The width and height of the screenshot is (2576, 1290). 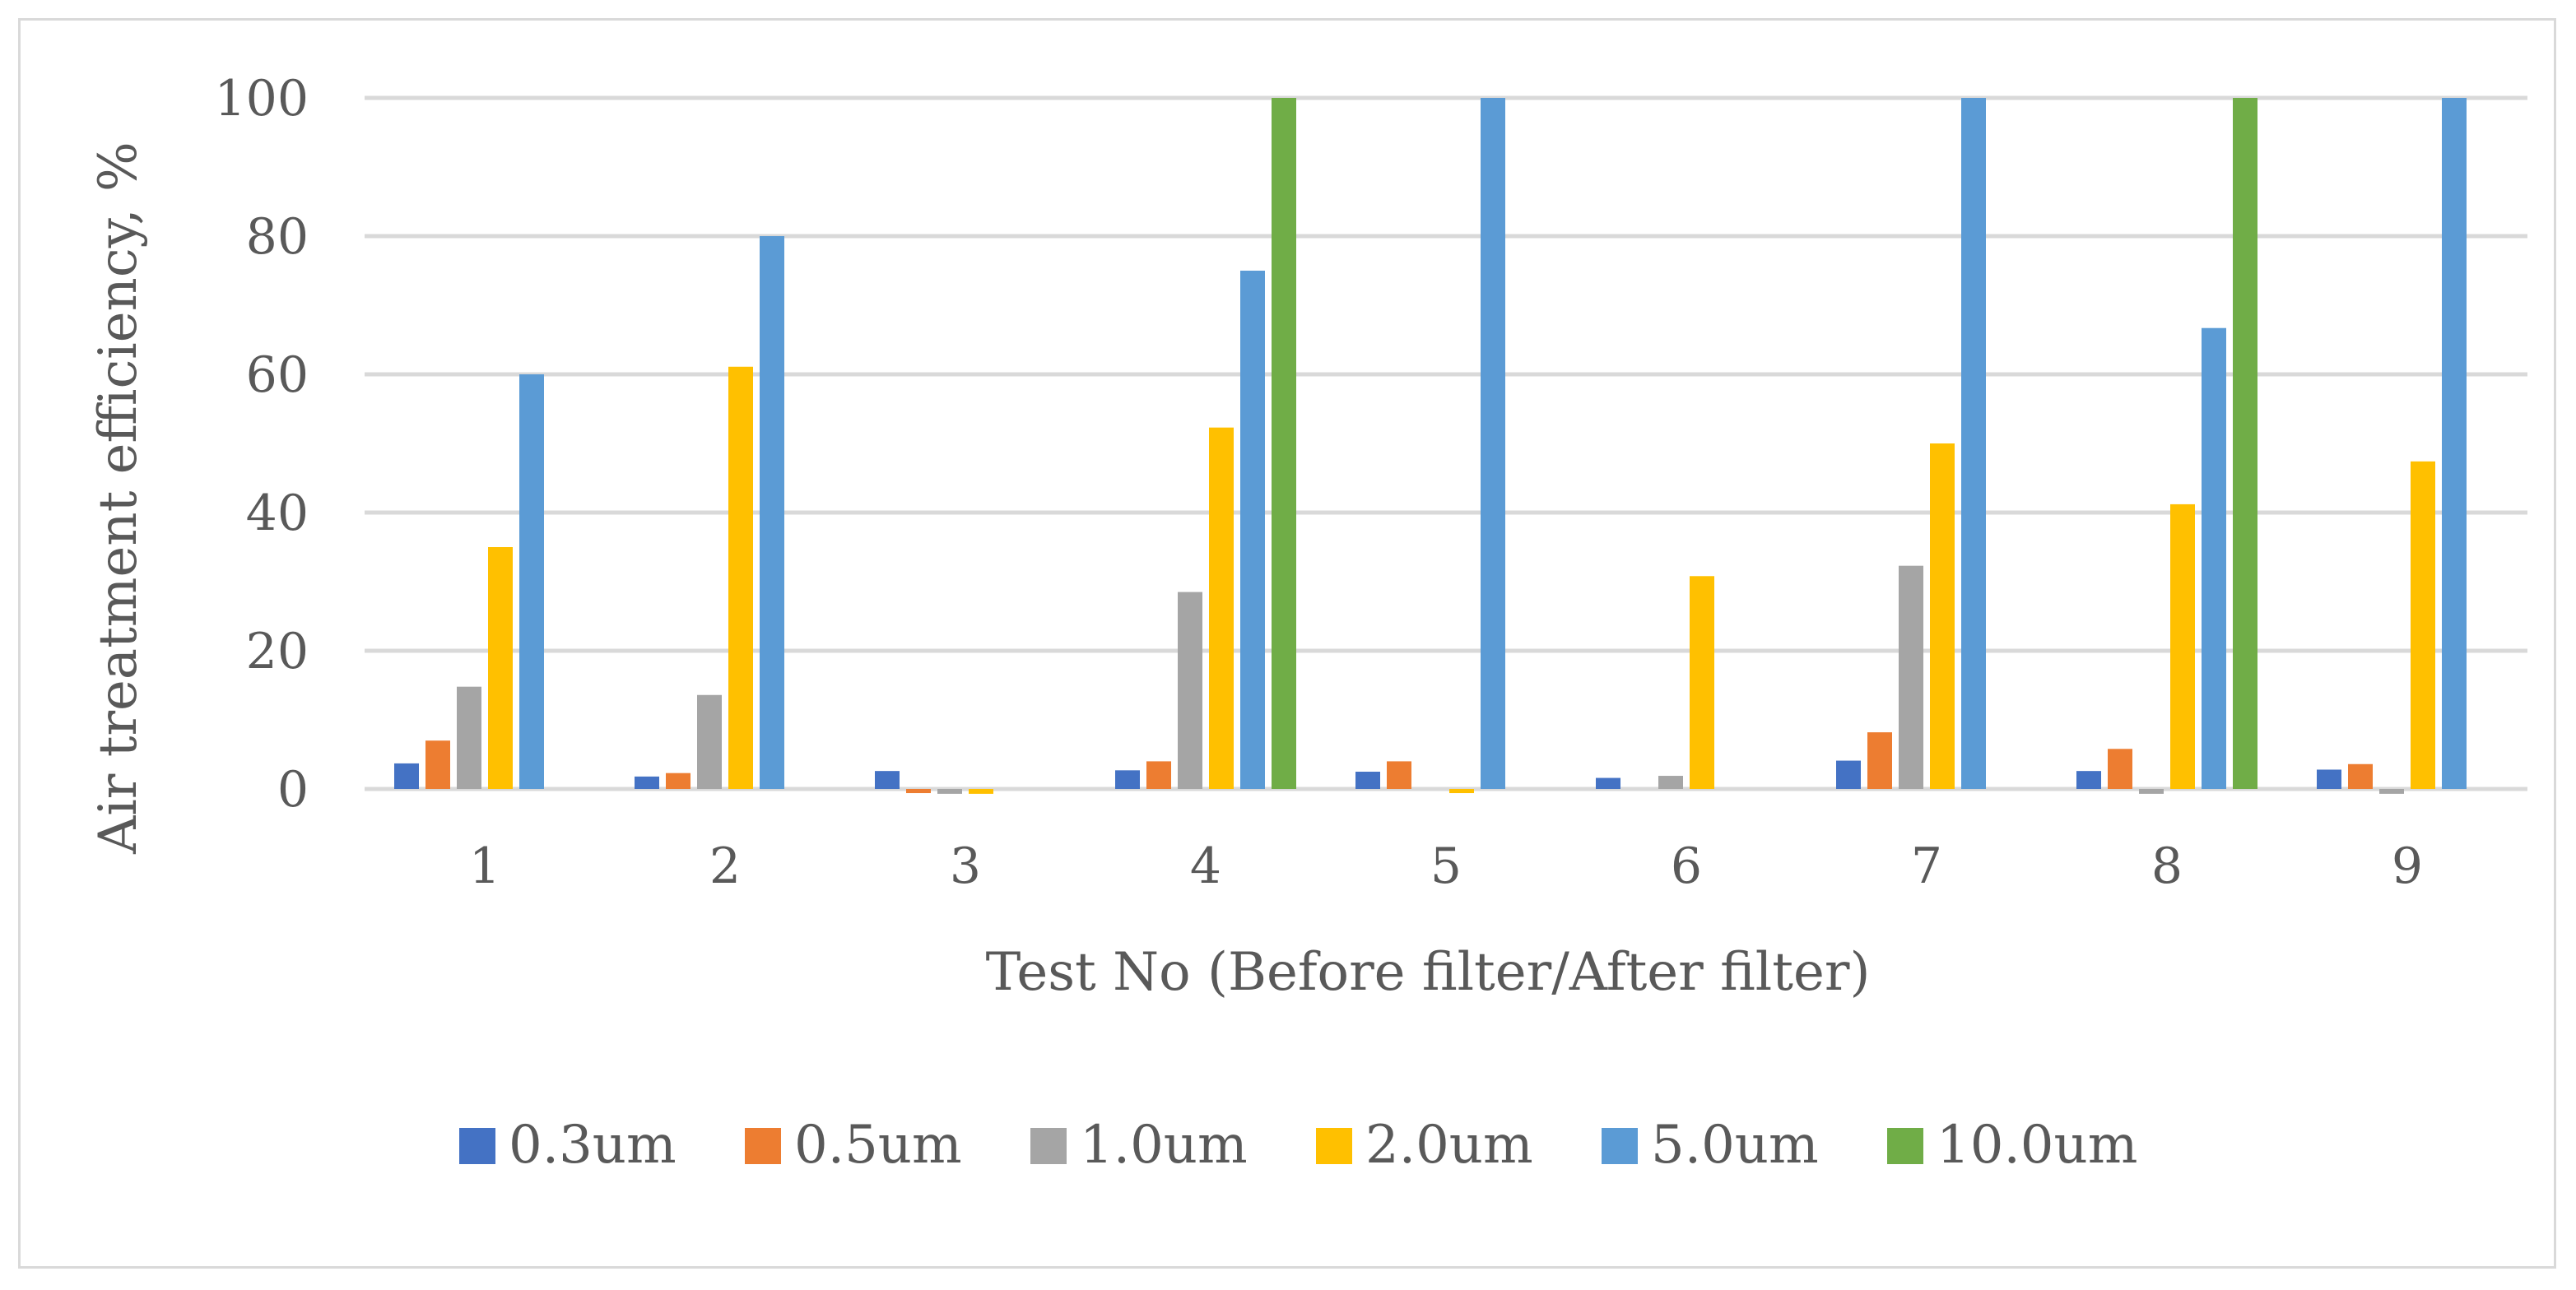 What do you see at coordinates (1428, 972) in the screenshot?
I see `x-axis-title: Test No (Before filter/After filter)` at bounding box center [1428, 972].